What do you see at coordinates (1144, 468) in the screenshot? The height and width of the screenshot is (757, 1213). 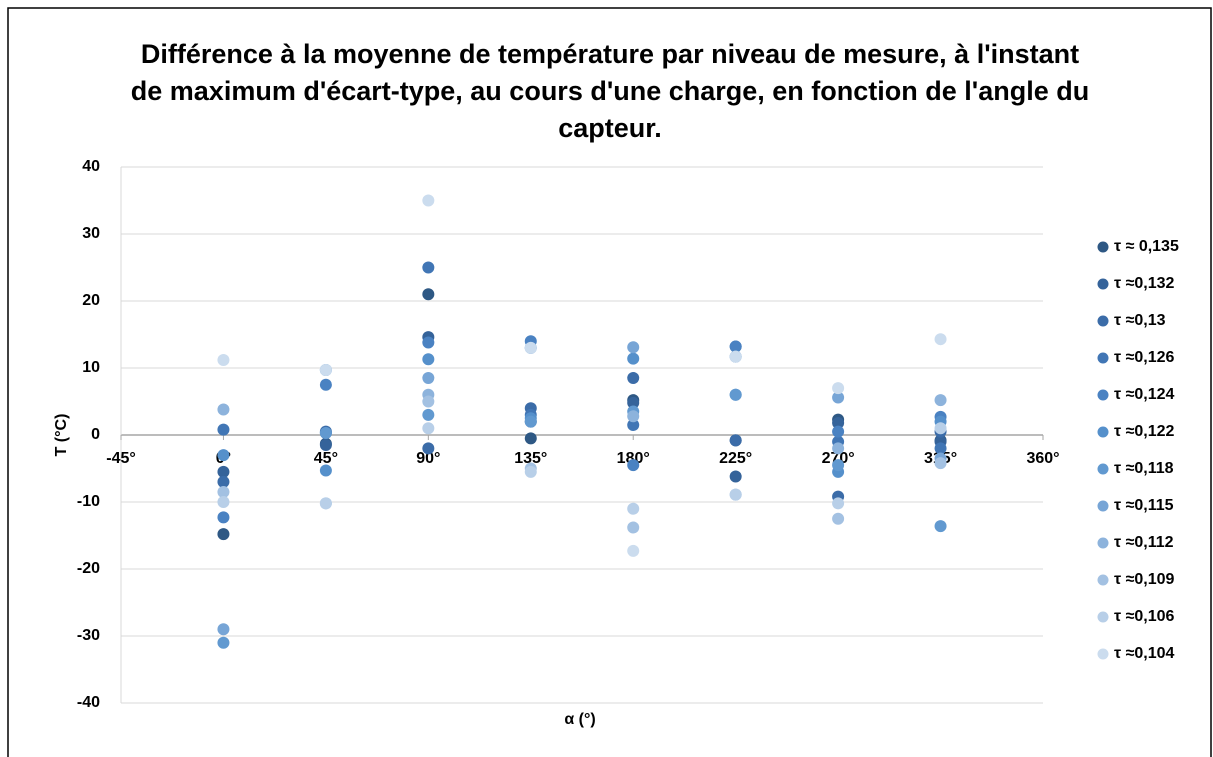 I see `legend-label: τ ≈0,118` at bounding box center [1144, 468].